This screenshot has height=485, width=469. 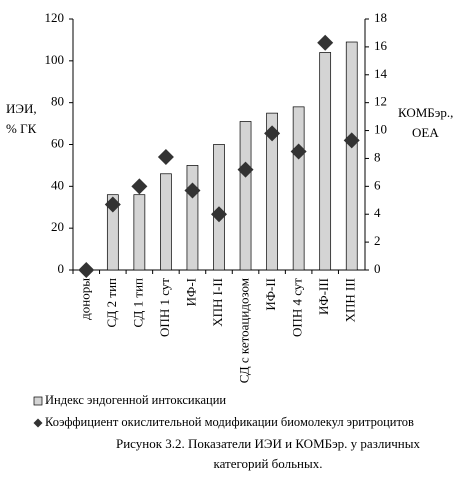 I want to click on x-tick-label: СД 2 тип, so click(x=111, y=303).